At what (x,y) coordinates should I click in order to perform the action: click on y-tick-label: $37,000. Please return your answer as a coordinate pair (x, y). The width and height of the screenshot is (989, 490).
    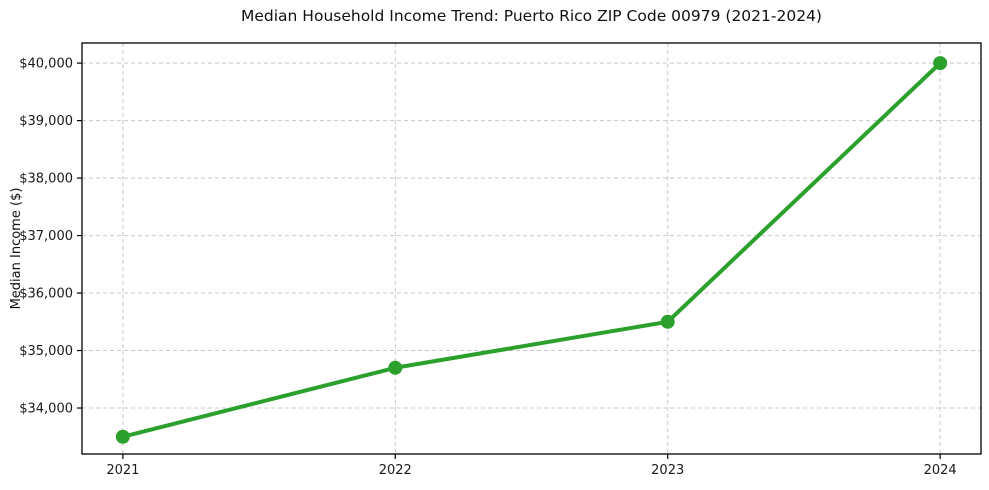
    Looking at the image, I should click on (46, 236).